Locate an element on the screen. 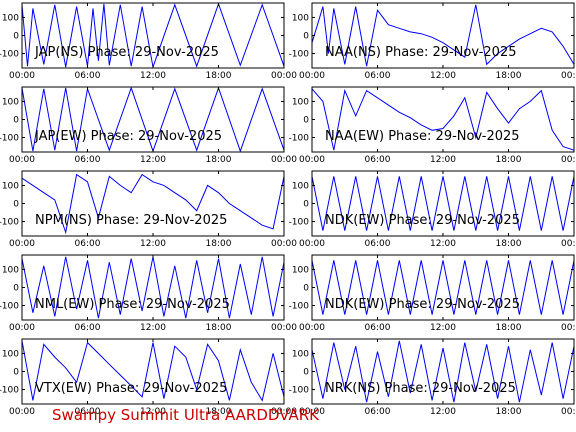 This screenshot has width=576, height=432. plot-title: NPM(NS) Phase: 29-Nov-2025 is located at coordinates (131, 220).